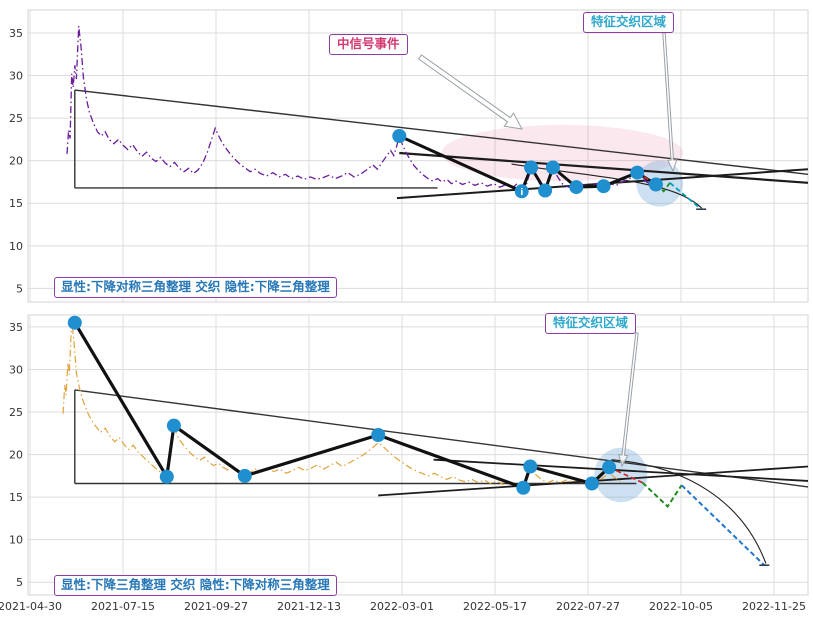  Describe the element at coordinates (216, 606) in the screenshot. I see `x-tick-label: 2021-09-27` at that location.